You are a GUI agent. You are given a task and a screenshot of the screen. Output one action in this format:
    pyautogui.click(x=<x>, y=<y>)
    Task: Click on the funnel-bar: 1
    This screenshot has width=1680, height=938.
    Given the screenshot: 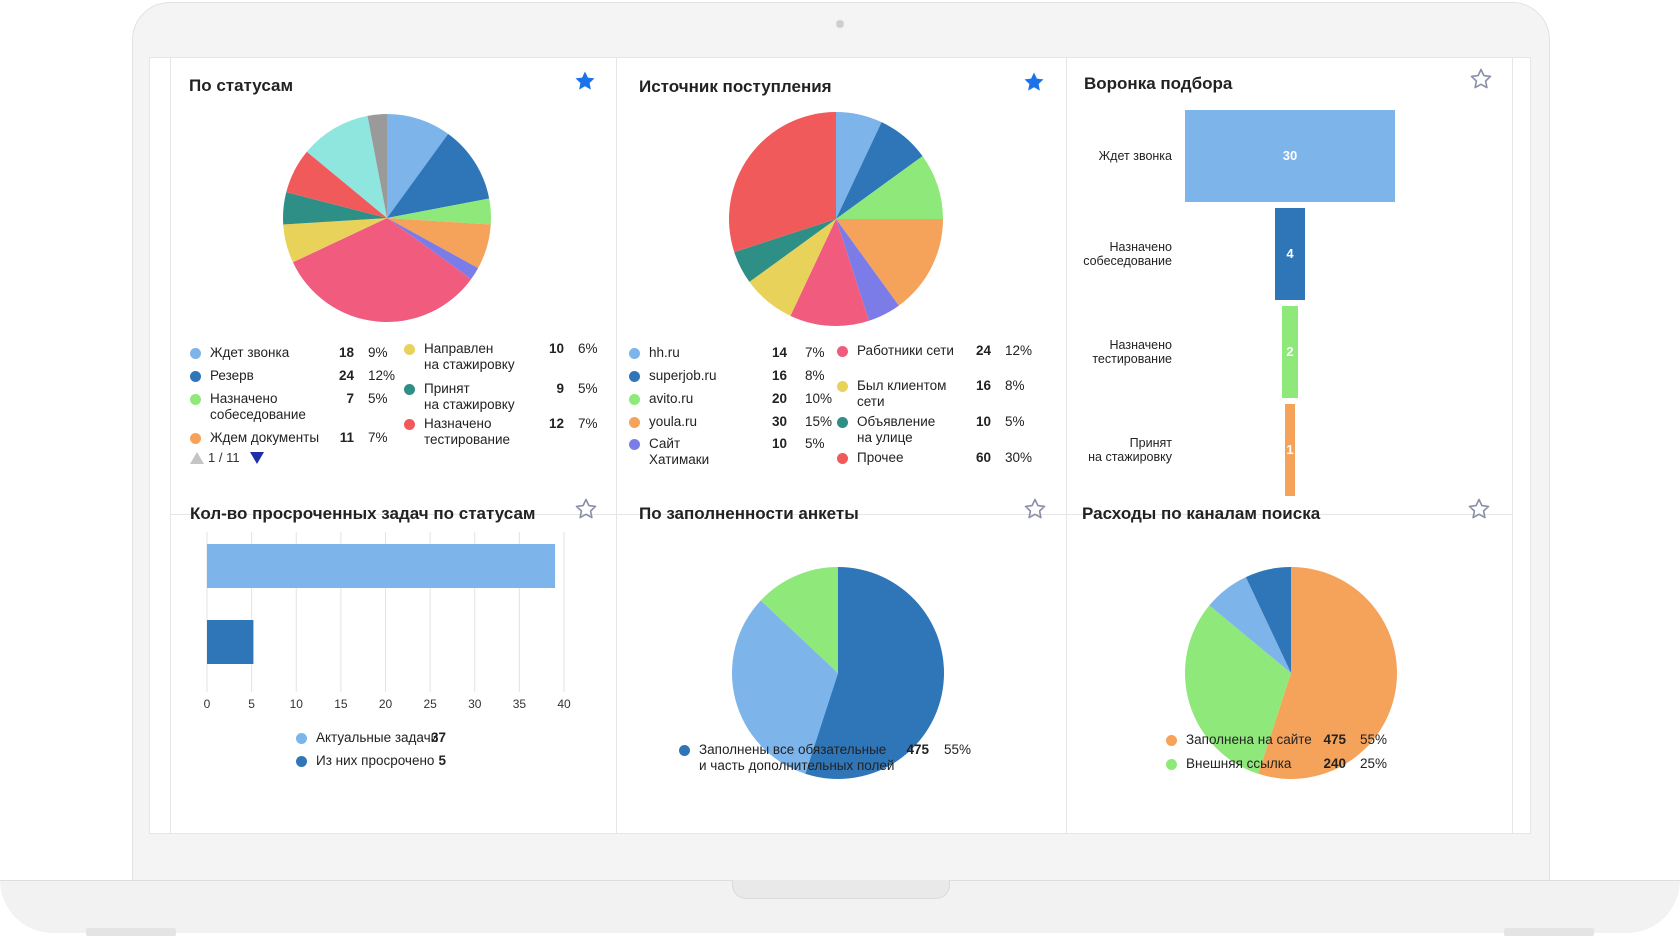 What is the action you would take?
    pyautogui.click(x=1290, y=450)
    